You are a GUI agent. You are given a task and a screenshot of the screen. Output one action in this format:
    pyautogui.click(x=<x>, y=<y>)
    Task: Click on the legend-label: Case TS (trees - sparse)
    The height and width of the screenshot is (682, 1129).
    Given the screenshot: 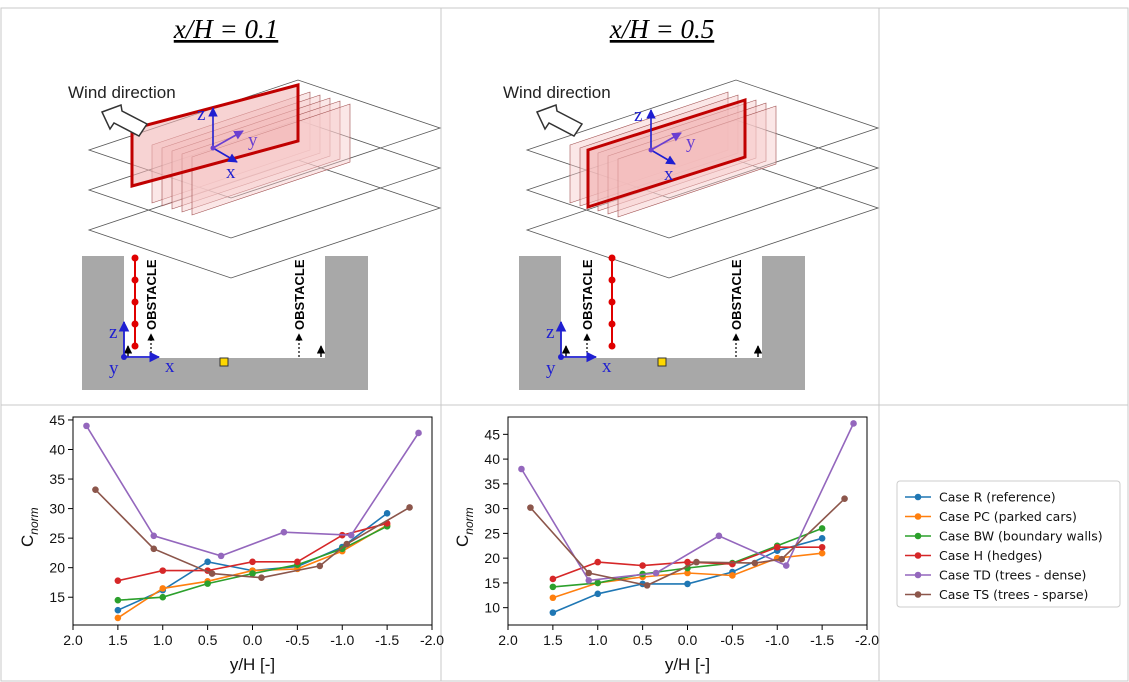 What is the action you would take?
    pyautogui.click(x=1013, y=594)
    